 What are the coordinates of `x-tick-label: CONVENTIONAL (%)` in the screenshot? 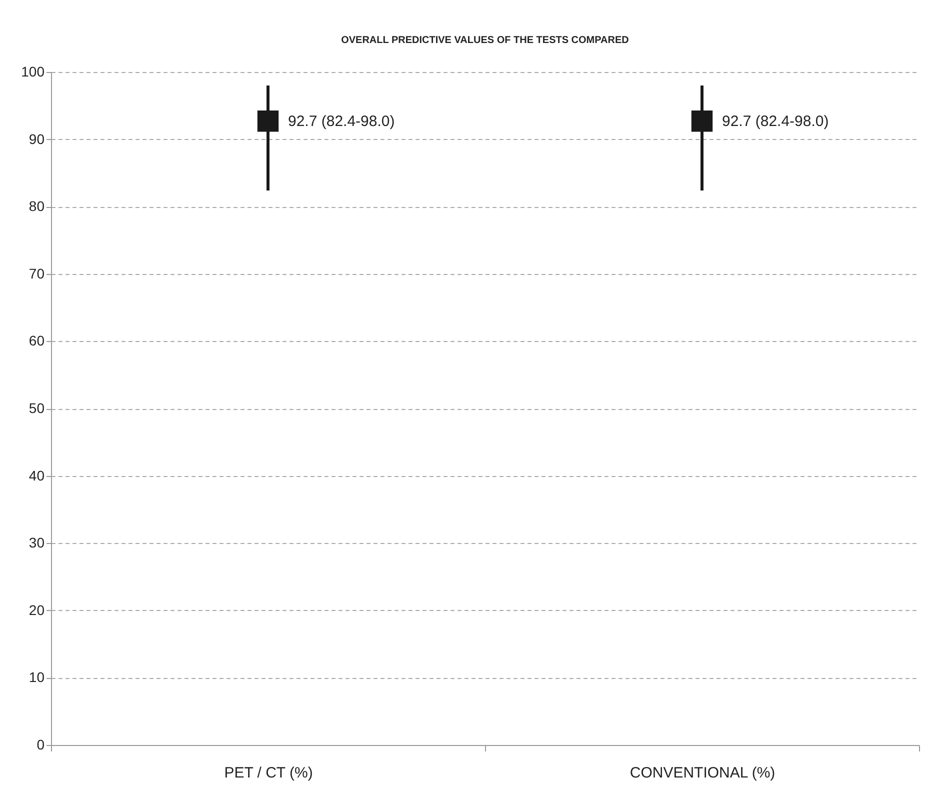 It's located at (703, 773).